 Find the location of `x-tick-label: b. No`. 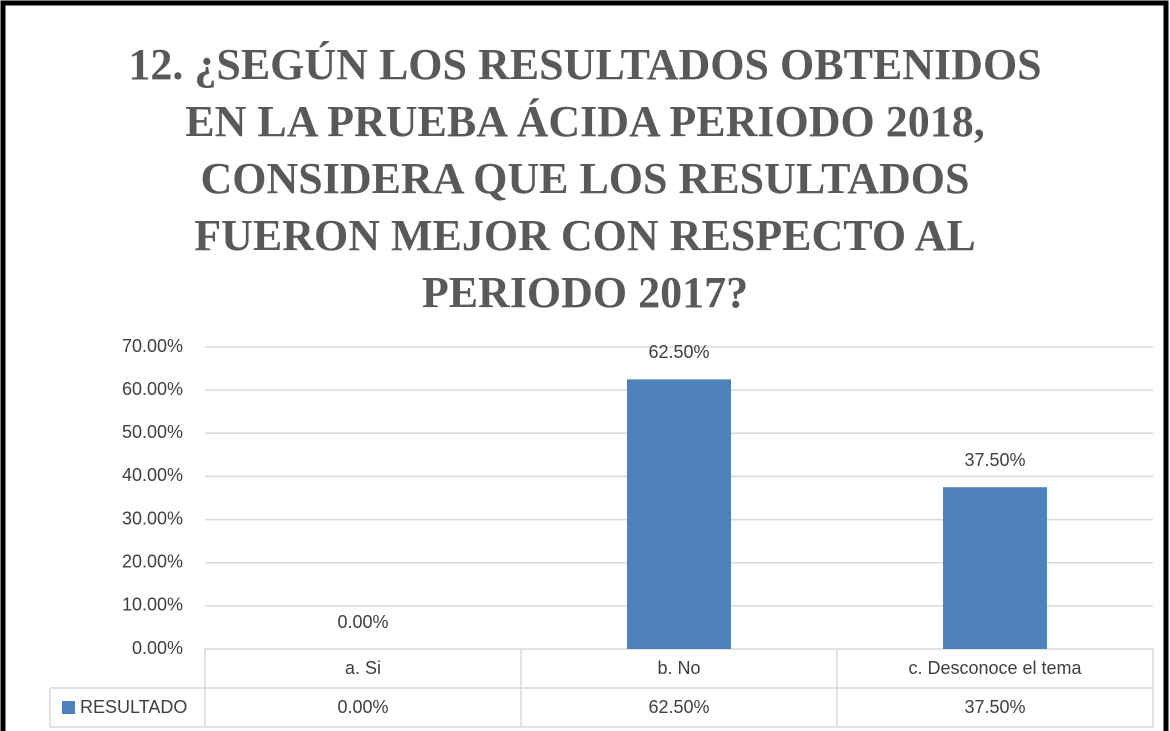

x-tick-label: b. No is located at coordinates (678, 668).